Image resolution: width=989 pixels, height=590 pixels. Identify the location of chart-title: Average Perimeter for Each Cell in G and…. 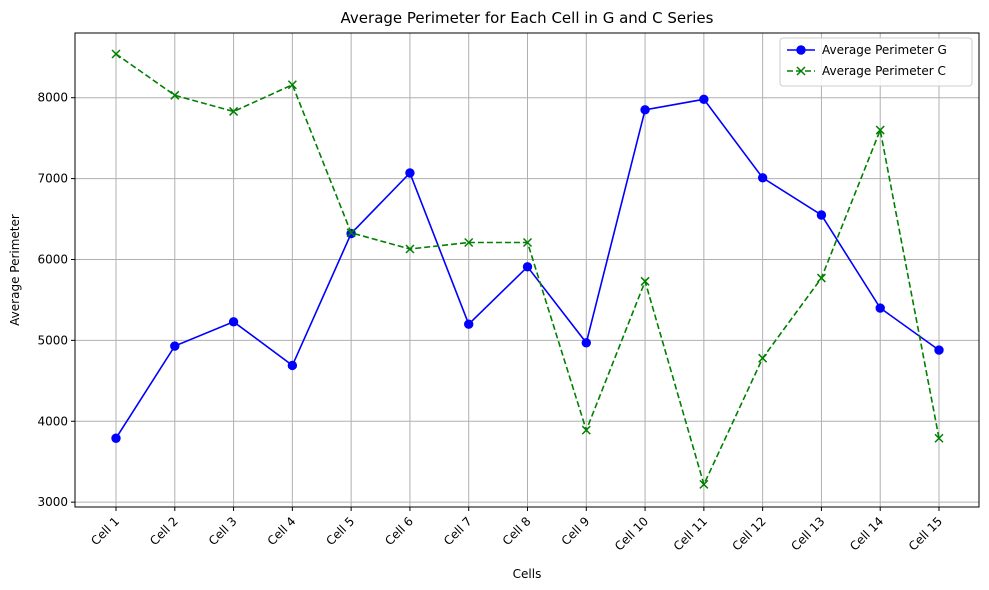
(527, 18).